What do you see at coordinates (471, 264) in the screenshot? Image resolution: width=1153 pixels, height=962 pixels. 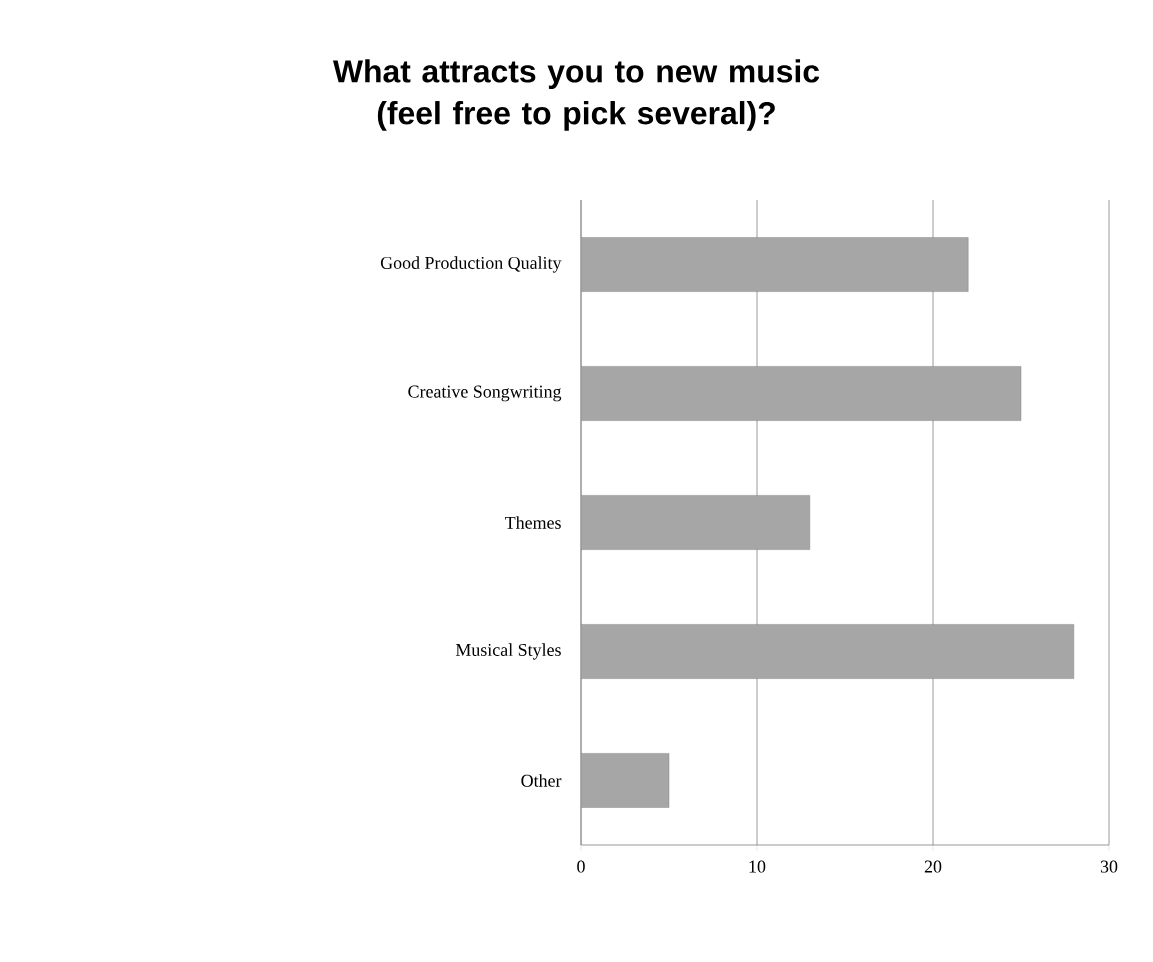 I see `y-tick-label: Good Production Quality` at bounding box center [471, 264].